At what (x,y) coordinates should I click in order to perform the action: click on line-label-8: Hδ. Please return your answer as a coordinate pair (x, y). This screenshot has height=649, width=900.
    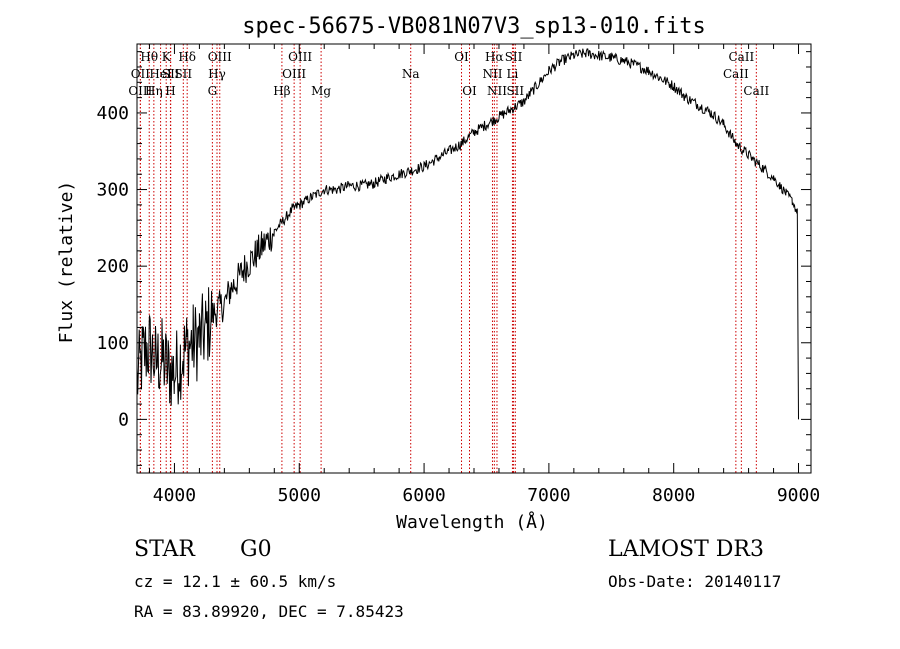
    Looking at the image, I should click on (187, 57).